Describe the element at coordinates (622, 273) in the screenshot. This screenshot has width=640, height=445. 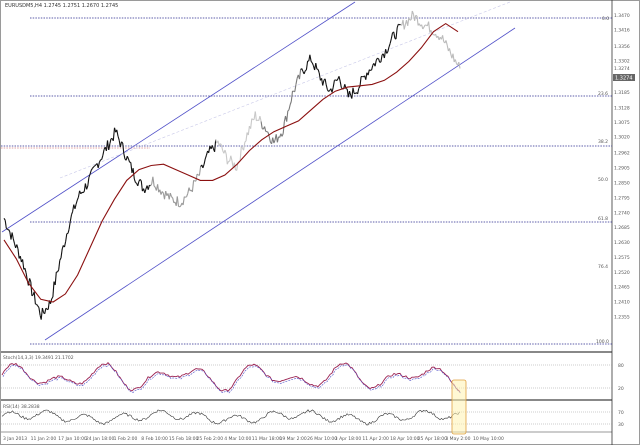
I see `price-tick-17: 1.2520` at that location.